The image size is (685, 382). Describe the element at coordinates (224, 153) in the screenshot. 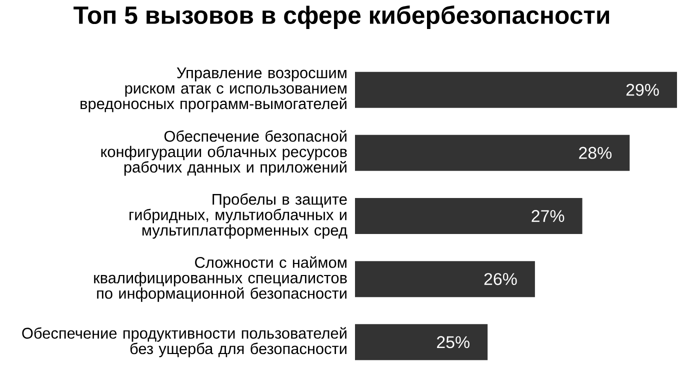

I see `y-tick-label: Обеспечение безопасной конфигурации облачных ресурсов рабочих данных и приложений` at that location.